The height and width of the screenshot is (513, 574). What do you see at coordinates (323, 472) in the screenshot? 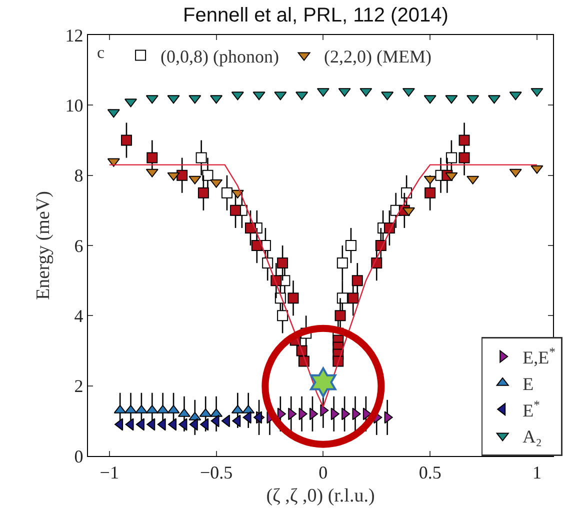
I see `x-tick-label: 0` at bounding box center [323, 472].